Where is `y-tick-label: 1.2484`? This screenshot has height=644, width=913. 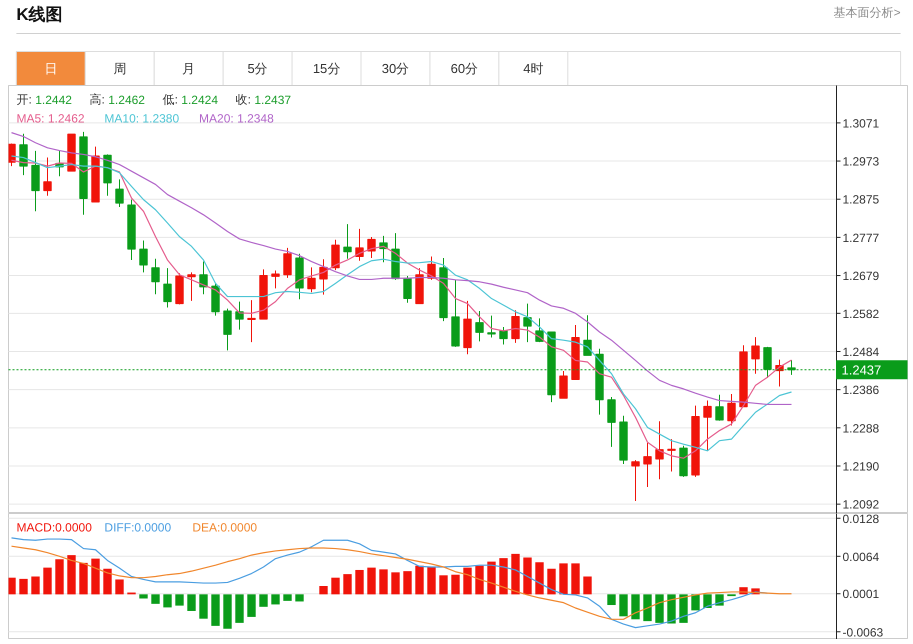
y-tick-label: 1.2484 is located at coordinates (861, 351).